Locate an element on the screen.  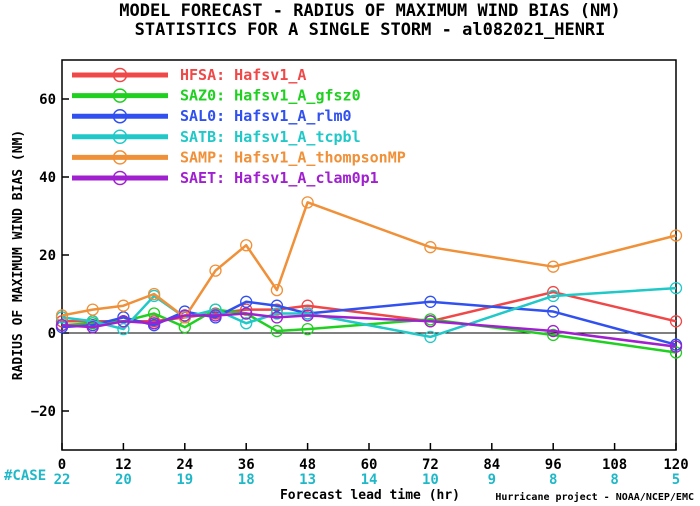
legend-label: SAET: Hafsv1_A_clam0p1 is located at coordinates (279, 178).